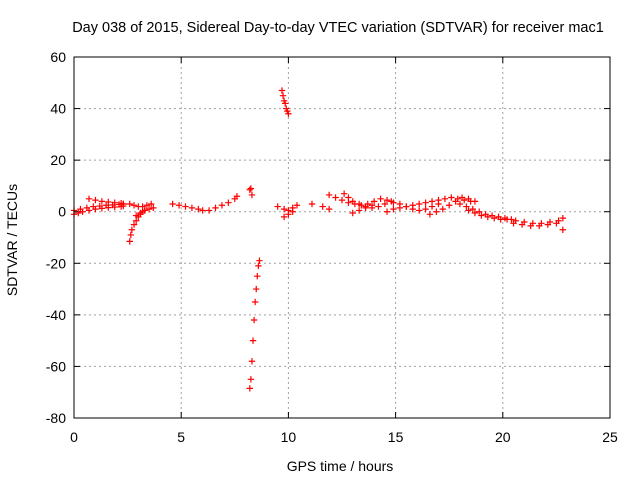 The height and width of the screenshot is (480, 640). I want to click on x-tick-label: 0, so click(74, 437).